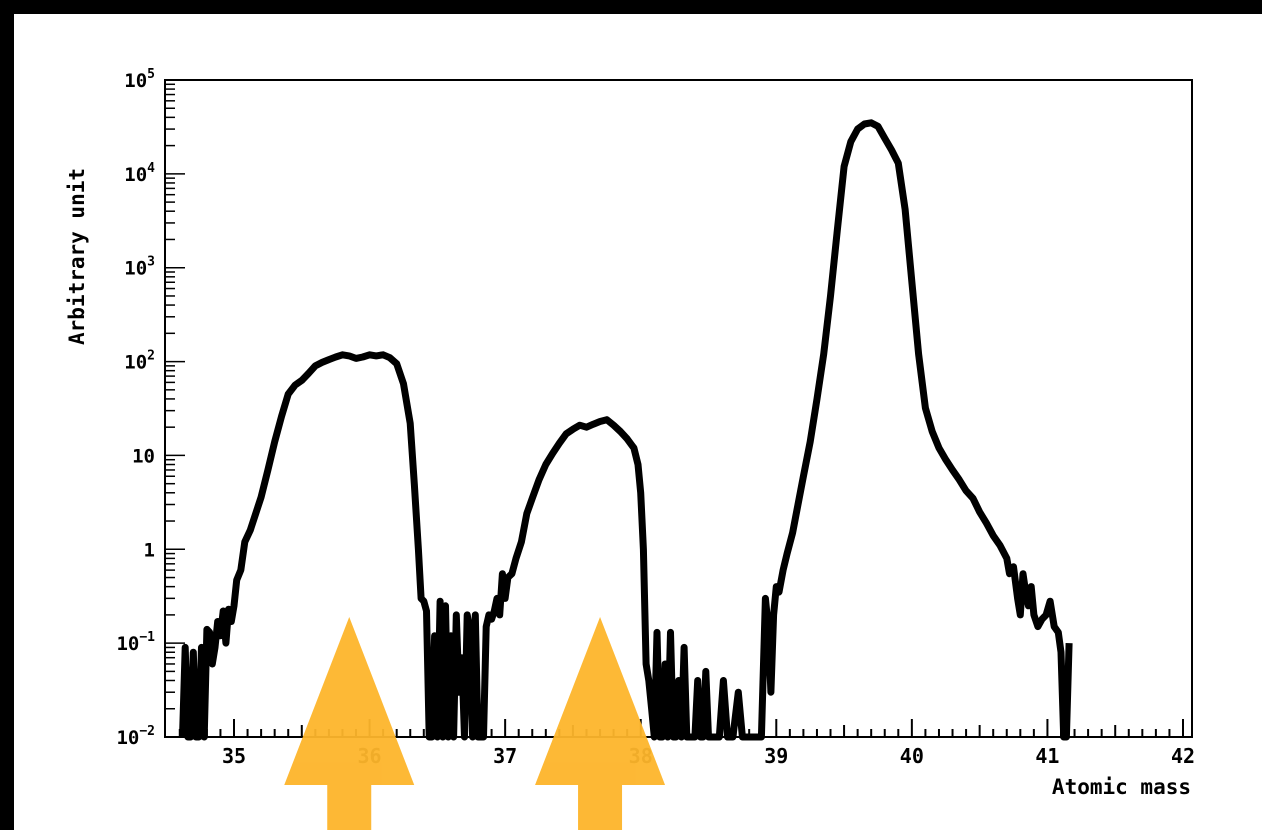 The height and width of the screenshot is (830, 1262). What do you see at coordinates (151, 168) in the screenshot?
I see `y-tick-exponent: 4` at bounding box center [151, 168].